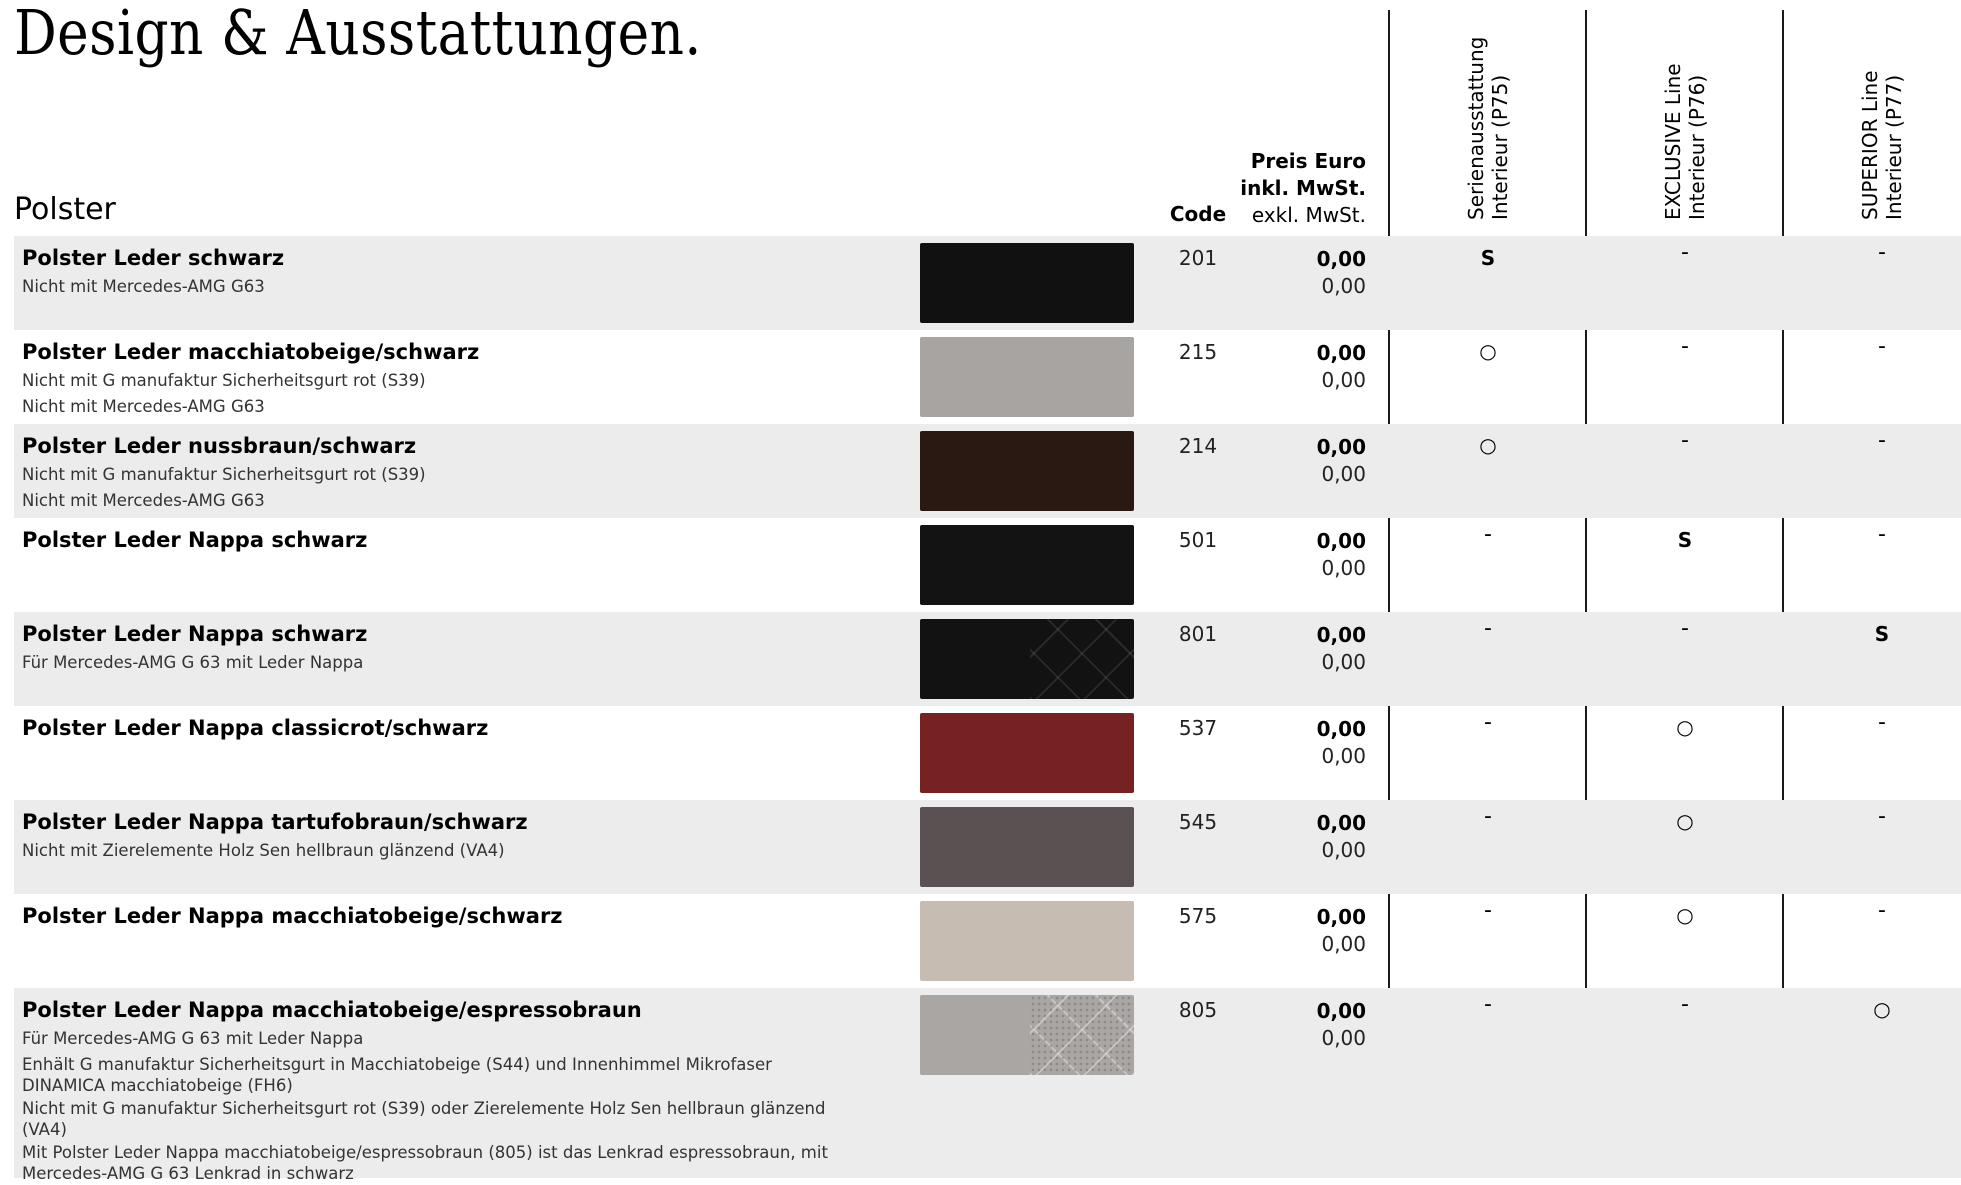  I want to click on quilted-pattern, so click(1082, 659).